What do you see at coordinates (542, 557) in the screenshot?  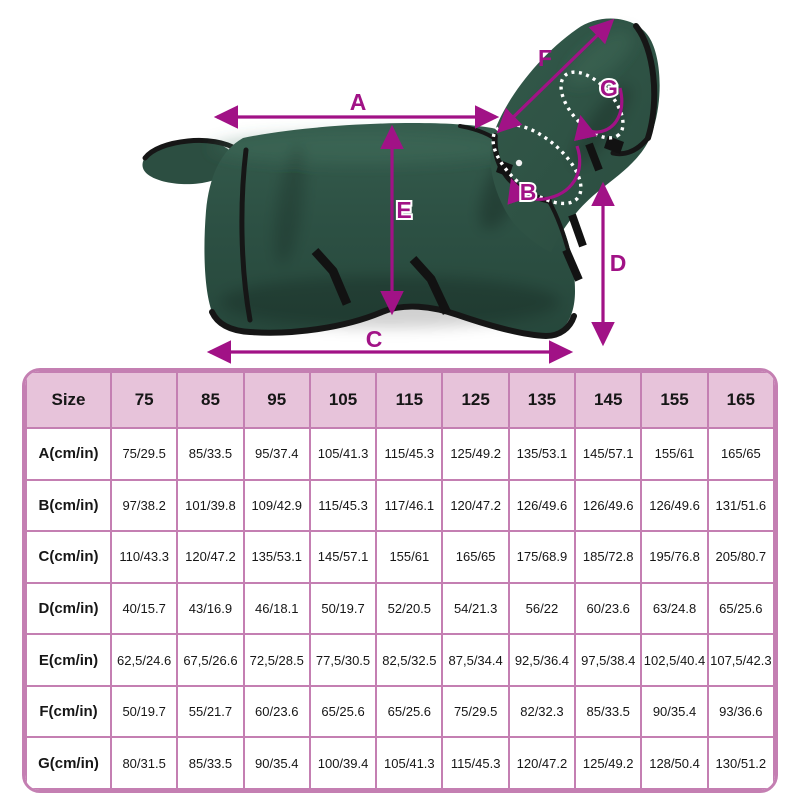 I see `size-cell: 175/68.9` at bounding box center [542, 557].